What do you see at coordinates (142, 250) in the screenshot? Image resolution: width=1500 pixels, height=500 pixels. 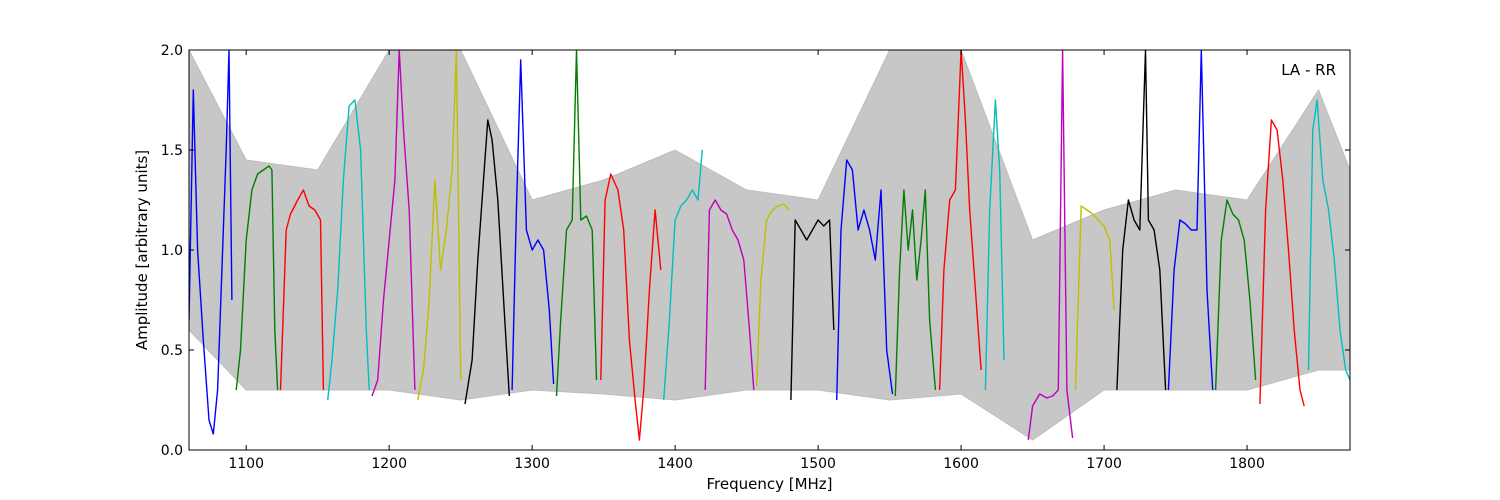 I see `y-axis-label: Amplitude [arbitrary units]` at bounding box center [142, 250].